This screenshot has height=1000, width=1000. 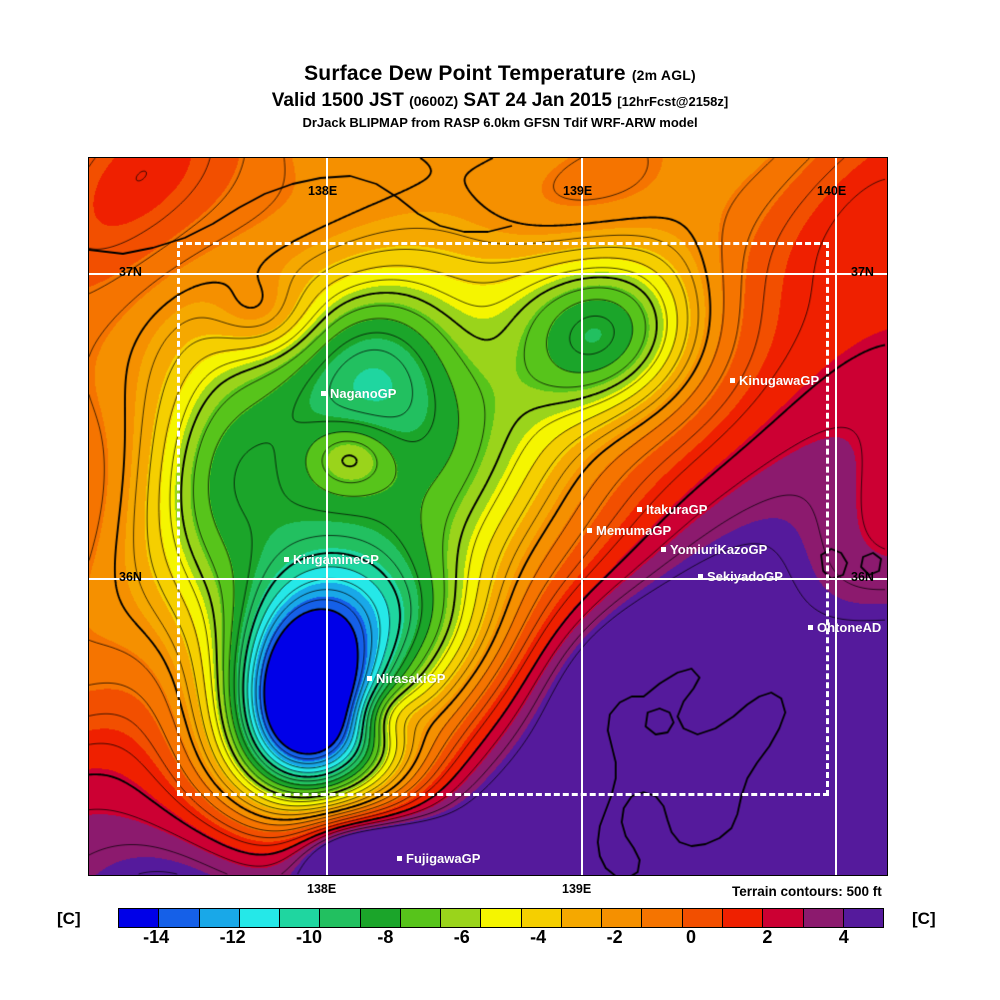 I want to click on terrain-contour-note: Terrain contours: 500 ft, so click(x=807, y=891).